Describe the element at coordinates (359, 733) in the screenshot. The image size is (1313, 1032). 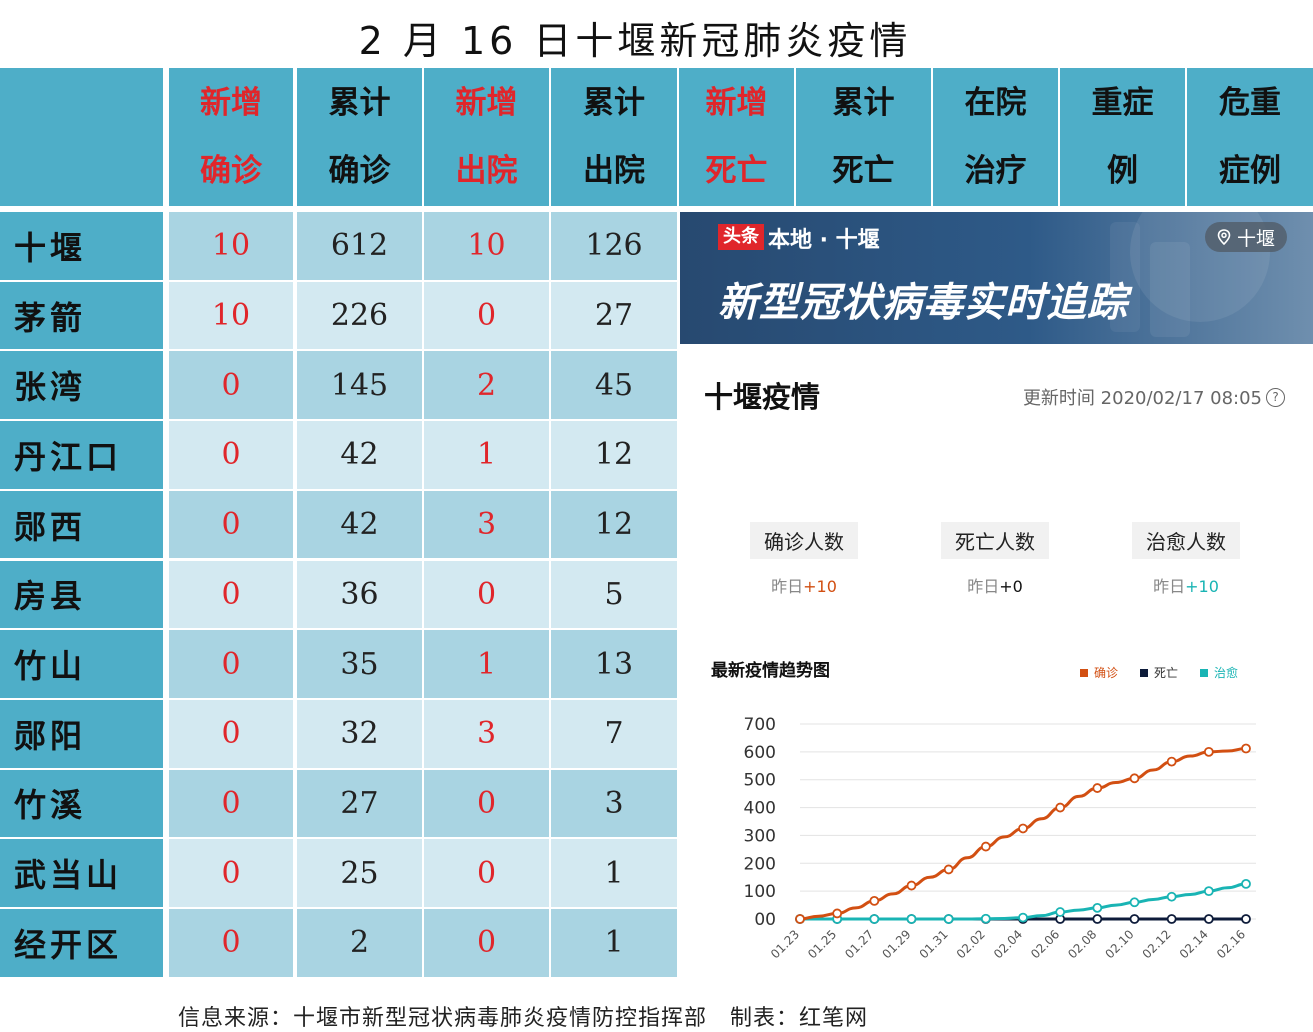
I see `table-cell-total-confirmed: 32` at that location.